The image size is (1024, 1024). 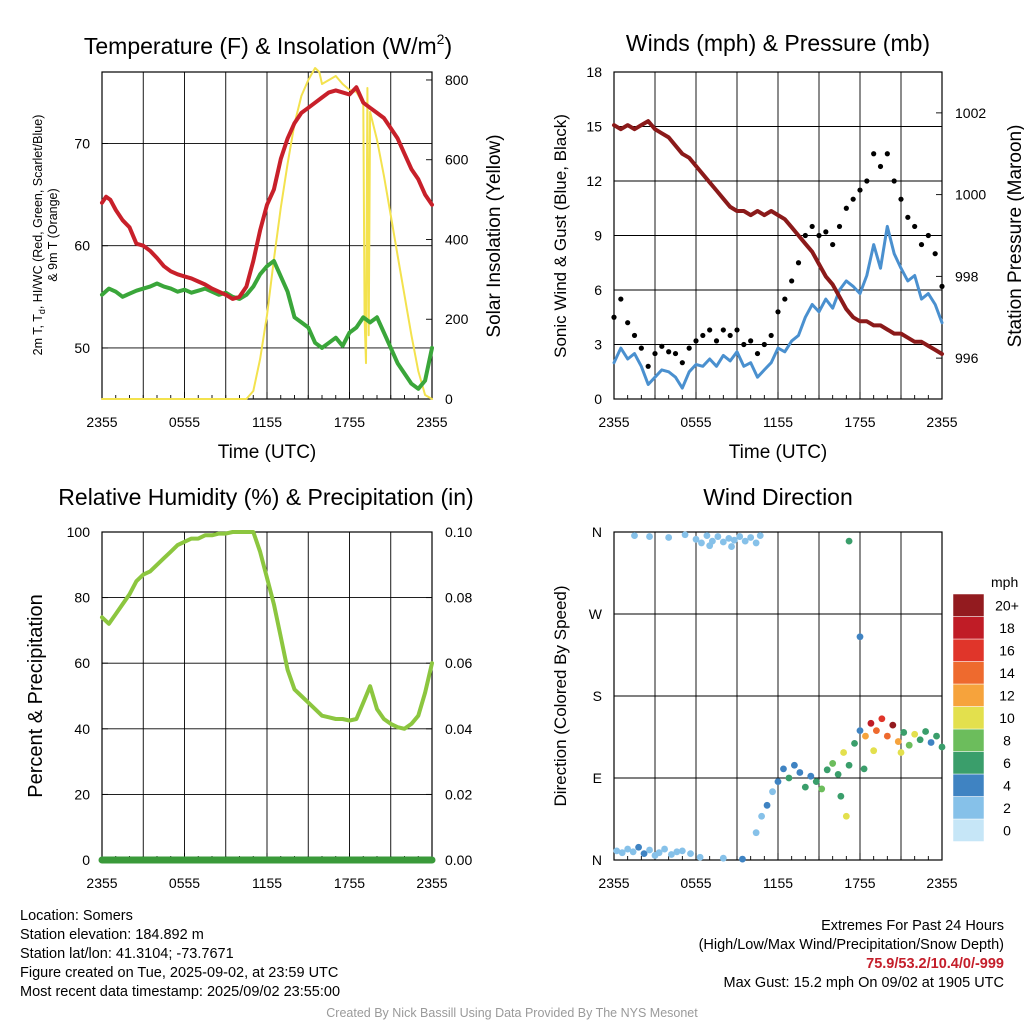 What do you see at coordinates (82, 794) in the screenshot?
I see `humidity-y-tick-label: 20` at bounding box center [82, 794].